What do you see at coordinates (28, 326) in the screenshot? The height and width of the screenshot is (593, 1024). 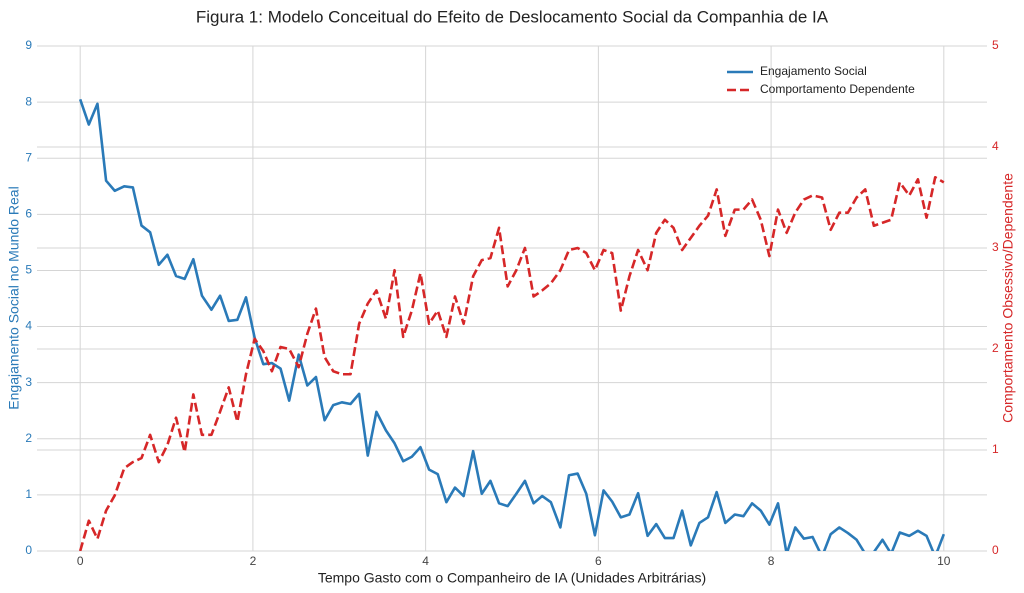 I see `y-tick-label: 4` at bounding box center [28, 326].